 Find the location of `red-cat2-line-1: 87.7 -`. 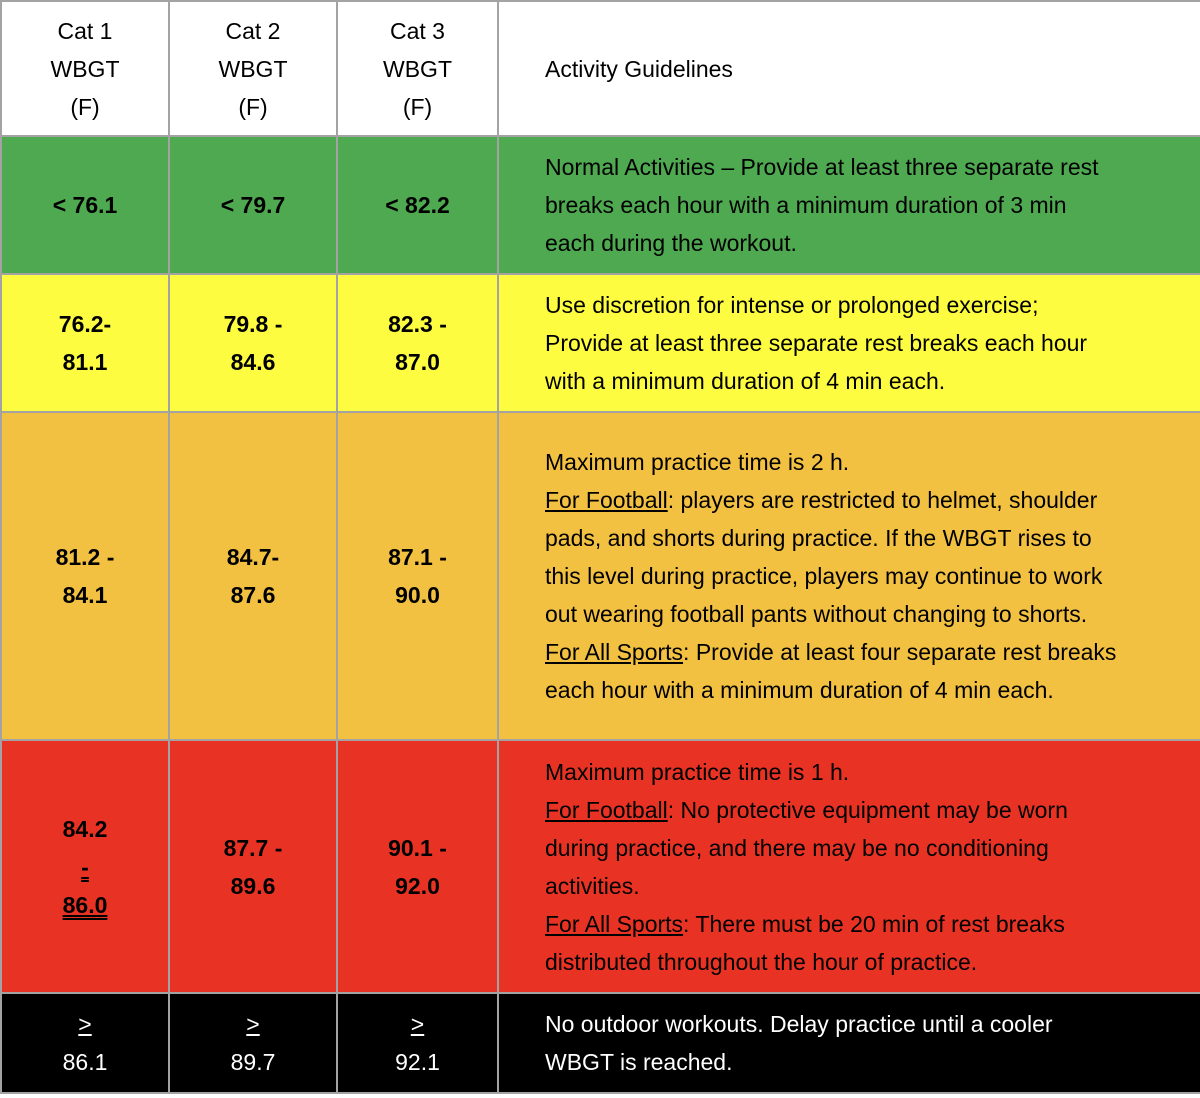

red-cat2-line-1: 87.7 - is located at coordinates (253, 847).